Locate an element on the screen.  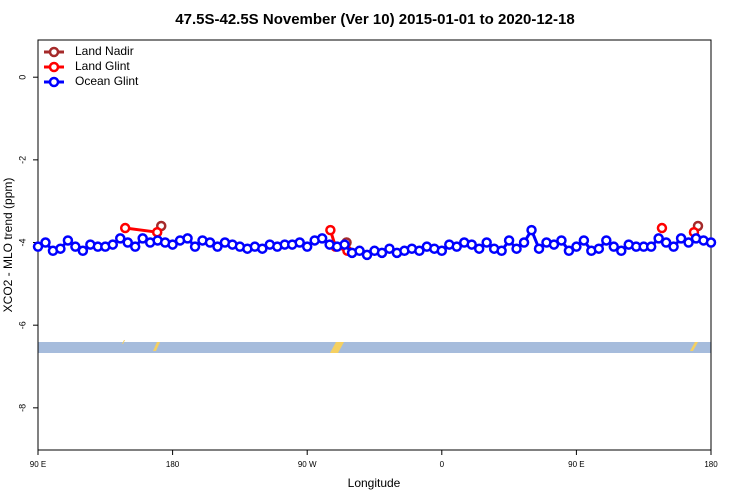
x-axis-label: Longitude is located at coordinates (374, 483).